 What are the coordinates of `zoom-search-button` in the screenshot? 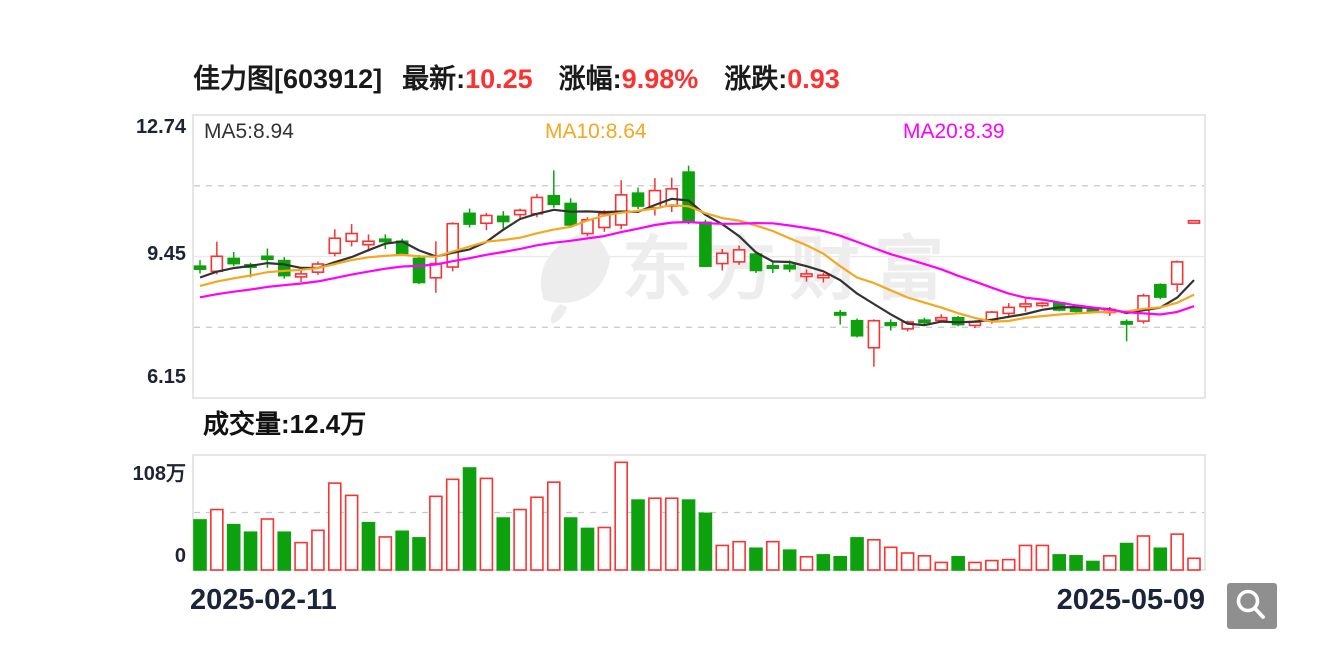 It's located at (1252, 606).